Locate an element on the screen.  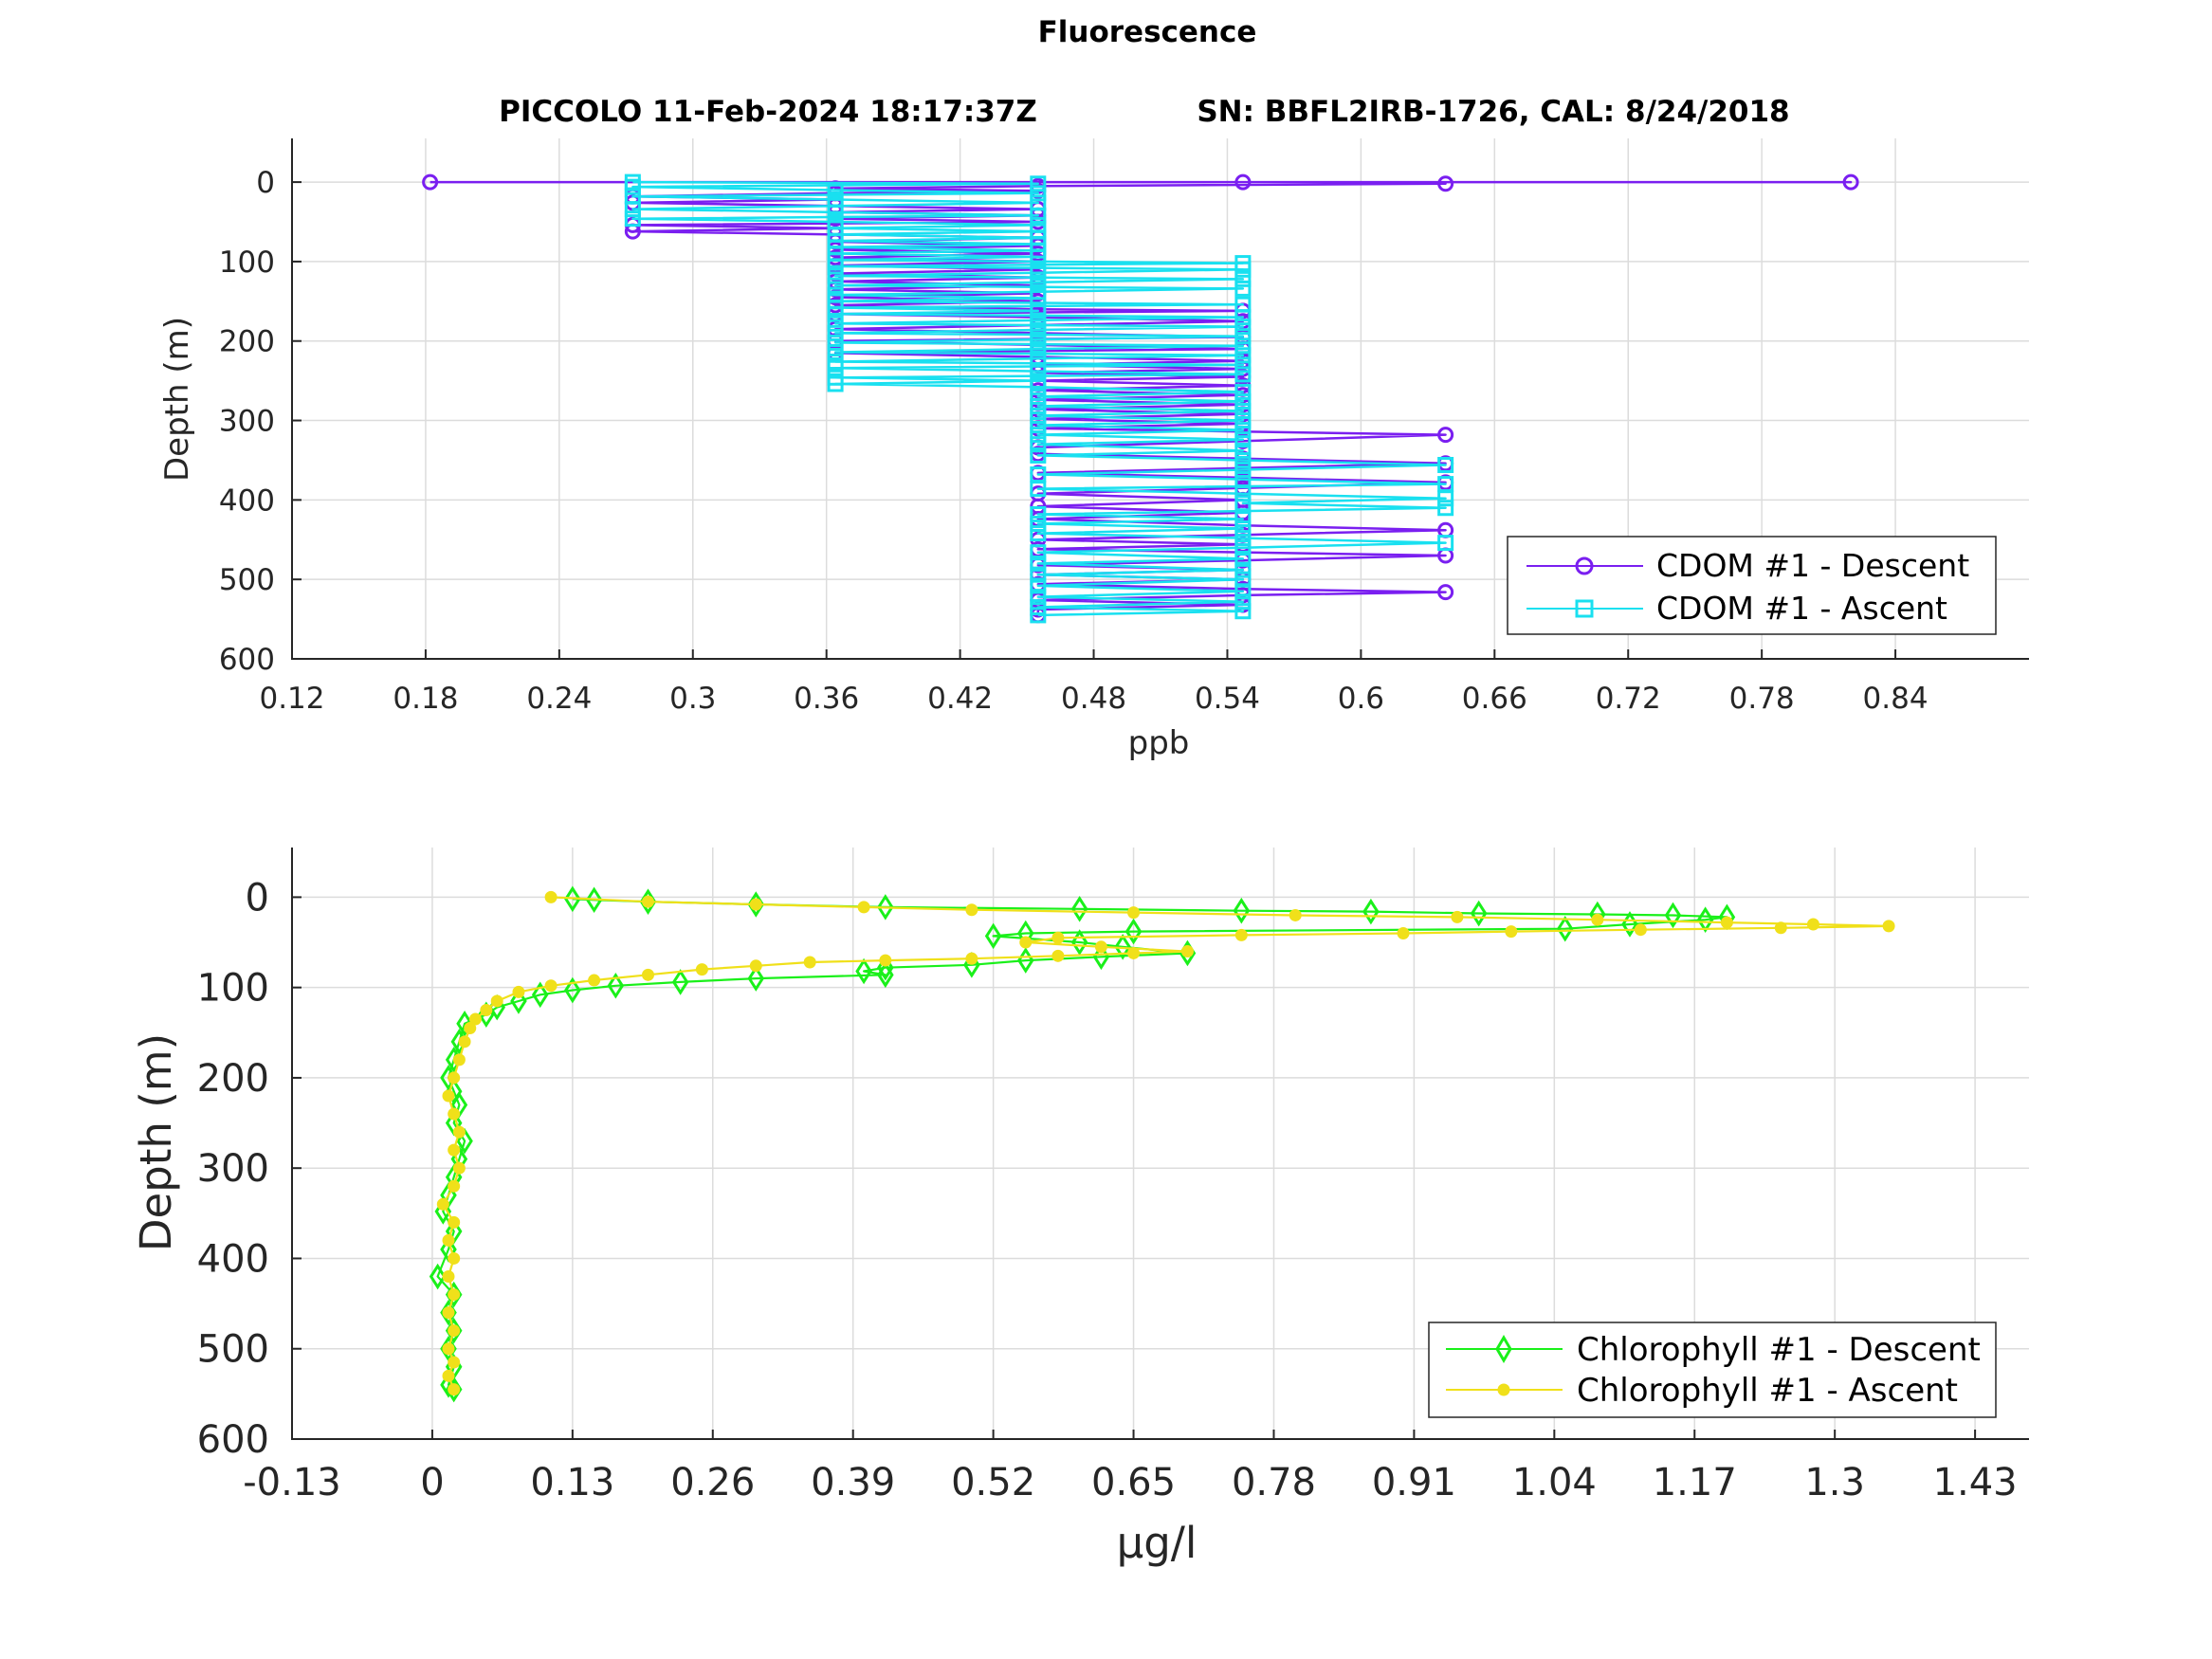
cdom-ytick-label: 600 is located at coordinates (247, 660).